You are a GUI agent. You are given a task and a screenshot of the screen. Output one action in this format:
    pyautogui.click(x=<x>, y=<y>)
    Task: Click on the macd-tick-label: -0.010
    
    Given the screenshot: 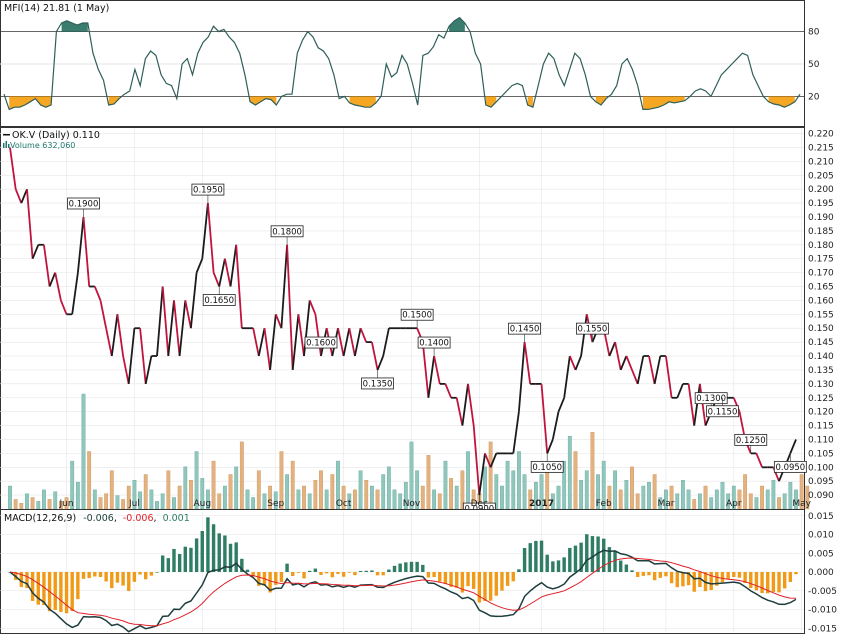 What is the action you would take?
    pyautogui.click(x=822, y=611)
    